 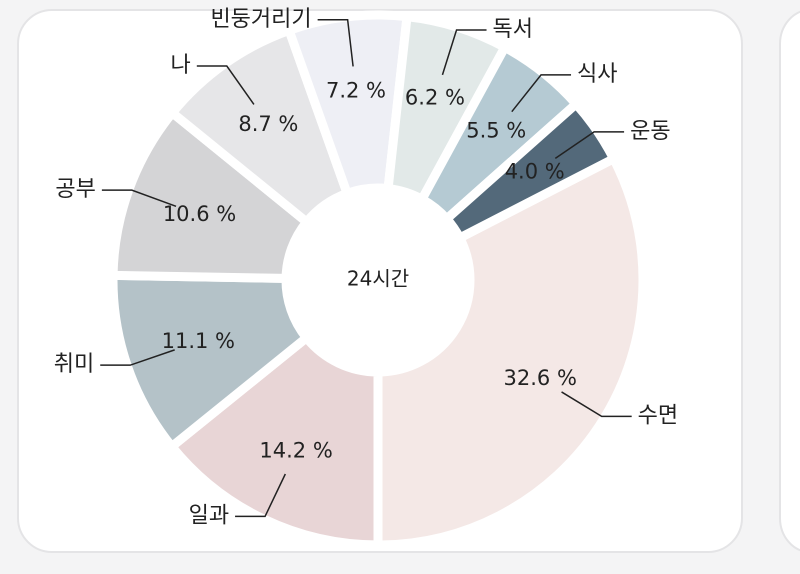 What do you see at coordinates (198, 341) in the screenshot?
I see `value-label: 11.1 %` at bounding box center [198, 341].